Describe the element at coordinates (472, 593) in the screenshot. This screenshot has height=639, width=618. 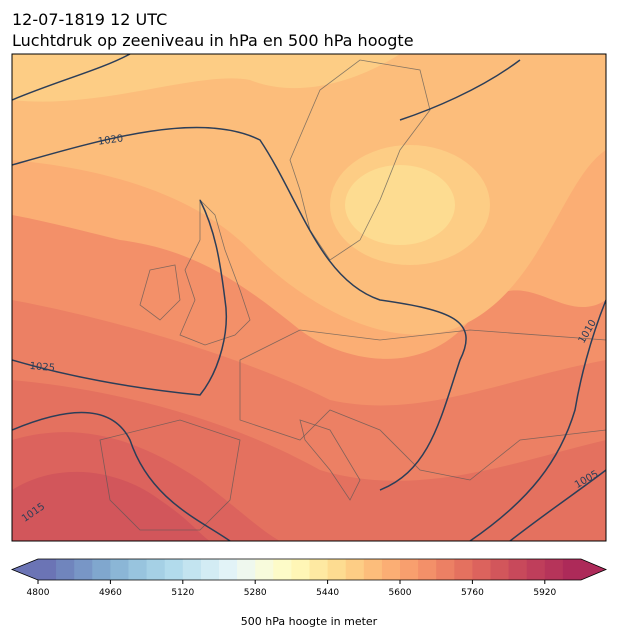
I see `colorbar-tick-label: 5760` at that location.